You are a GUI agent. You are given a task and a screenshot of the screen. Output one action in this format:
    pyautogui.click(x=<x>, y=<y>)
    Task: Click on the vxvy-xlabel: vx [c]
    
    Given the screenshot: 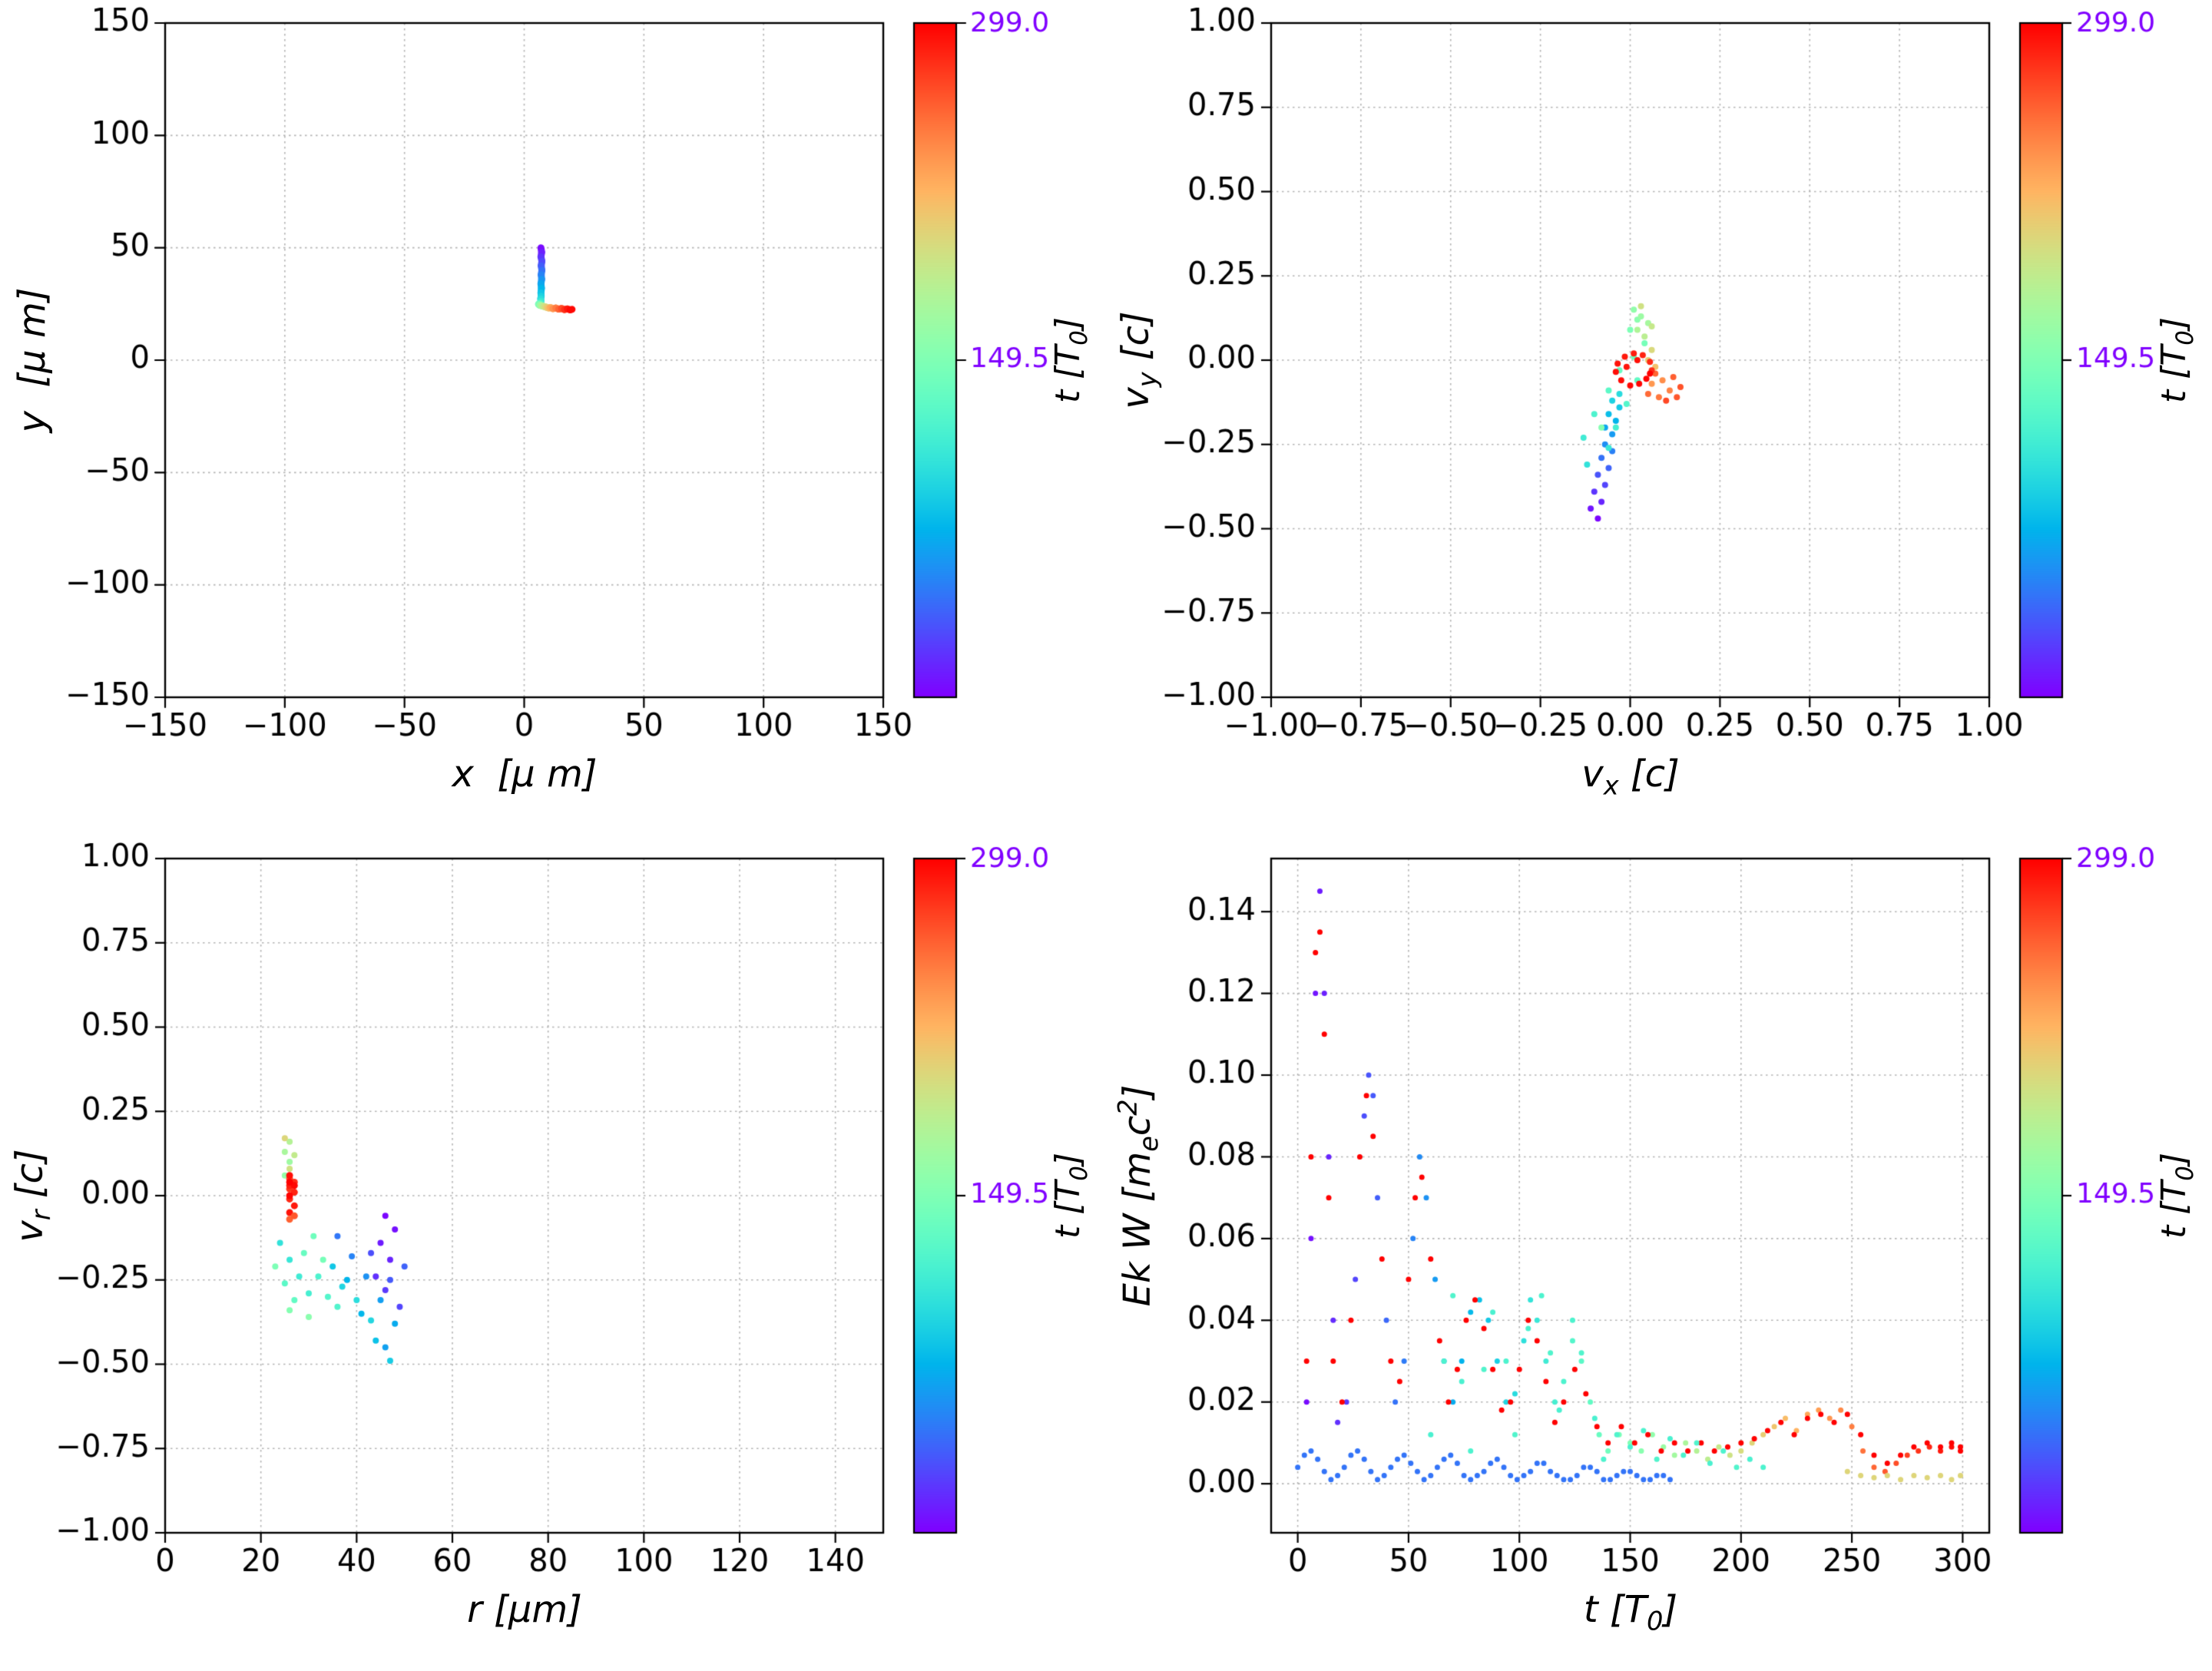 What is the action you would take?
    pyautogui.click(x=1631, y=777)
    